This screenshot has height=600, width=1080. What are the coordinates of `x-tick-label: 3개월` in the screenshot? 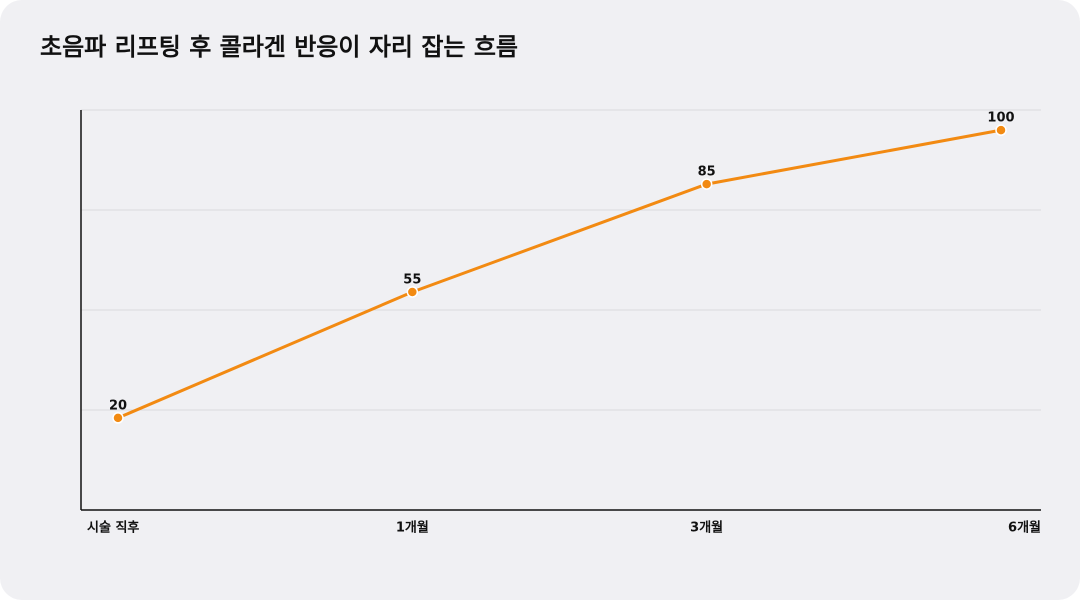 It's located at (706, 528).